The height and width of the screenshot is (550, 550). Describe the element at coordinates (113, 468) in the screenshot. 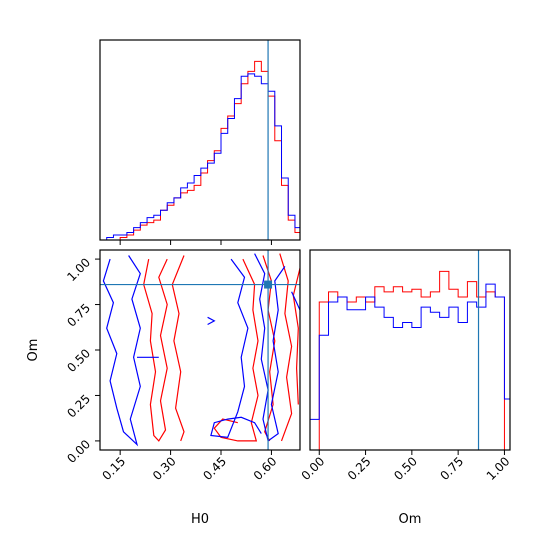

I see `h0-x-tick-label: 0.15` at that location.